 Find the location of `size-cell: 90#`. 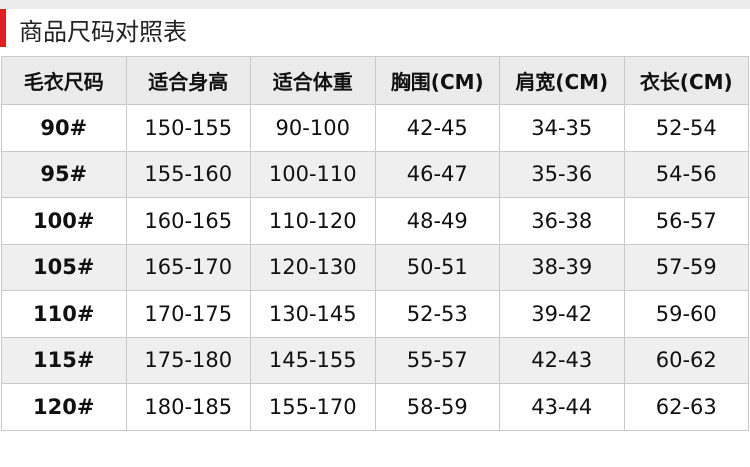

size-cell: 90# is located at coordinates (64, 128).